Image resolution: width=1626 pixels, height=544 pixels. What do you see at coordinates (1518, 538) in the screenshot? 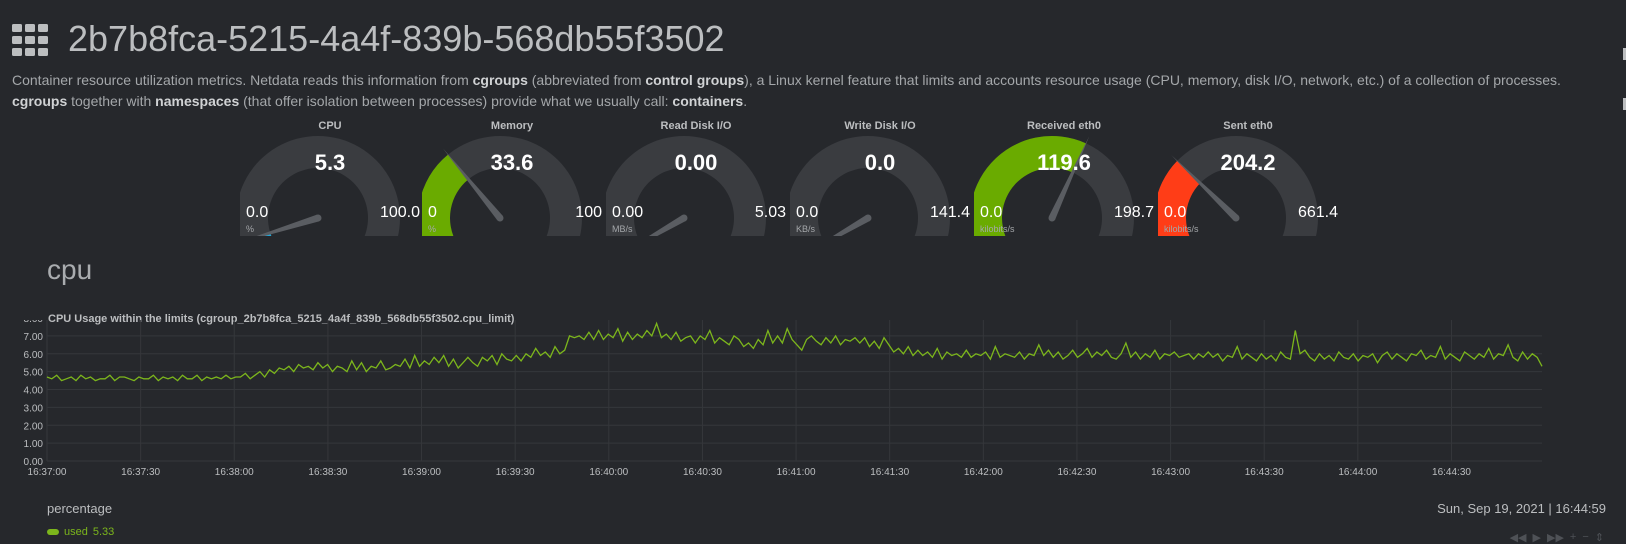
I see `pan-left-button: ◀◀` at bounding box center [1518, 538].